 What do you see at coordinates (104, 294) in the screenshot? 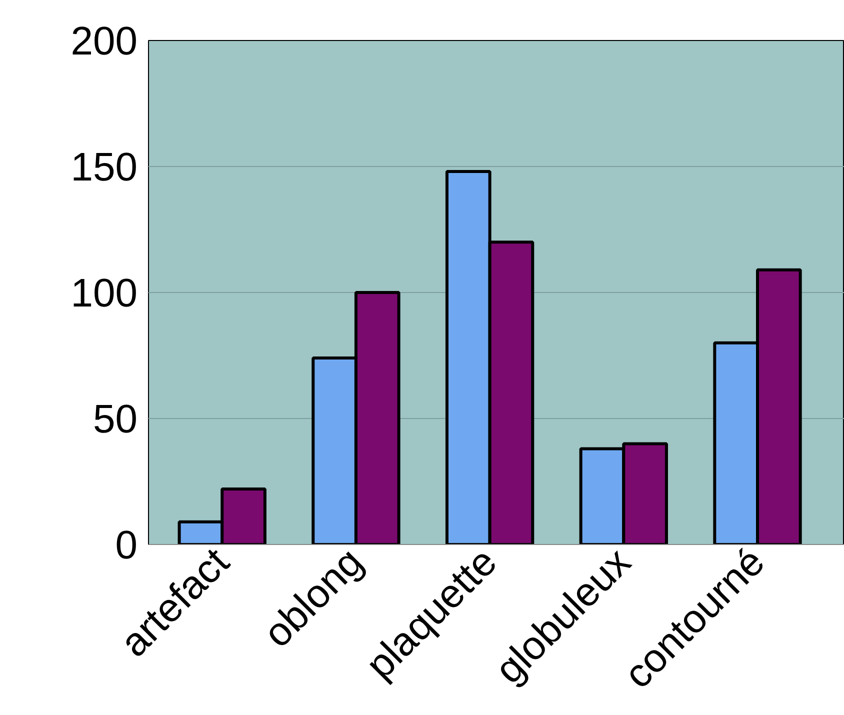
I see `y-tick-label: 100` at bounding box center [104, 294].